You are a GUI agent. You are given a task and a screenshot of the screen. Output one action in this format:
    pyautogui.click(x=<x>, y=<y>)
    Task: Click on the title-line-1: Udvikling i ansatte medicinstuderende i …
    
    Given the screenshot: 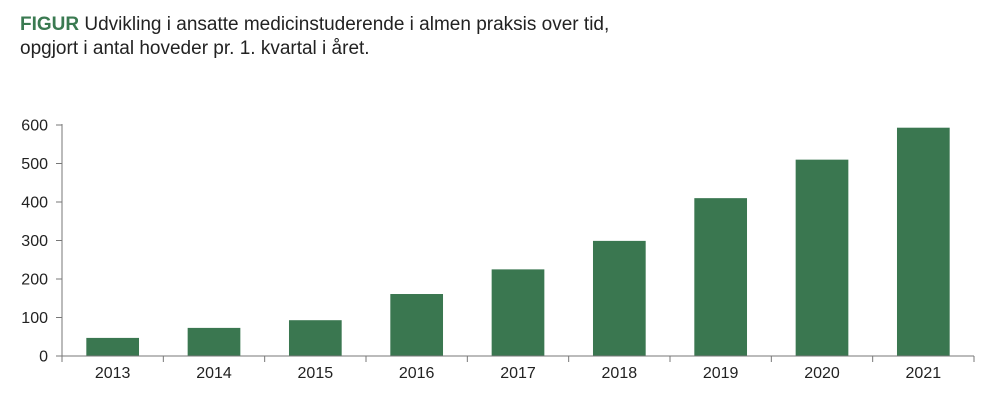 What is the action you would take?
    pyautogui.click(x=347, y=24)
    